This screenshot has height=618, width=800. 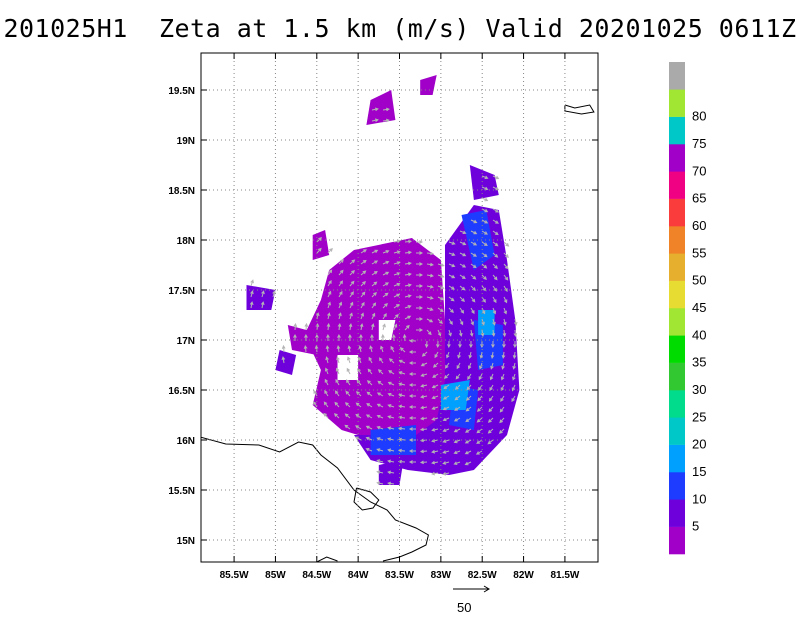 I want to click on colorbar-label: 60, so click(x=699, y=225).